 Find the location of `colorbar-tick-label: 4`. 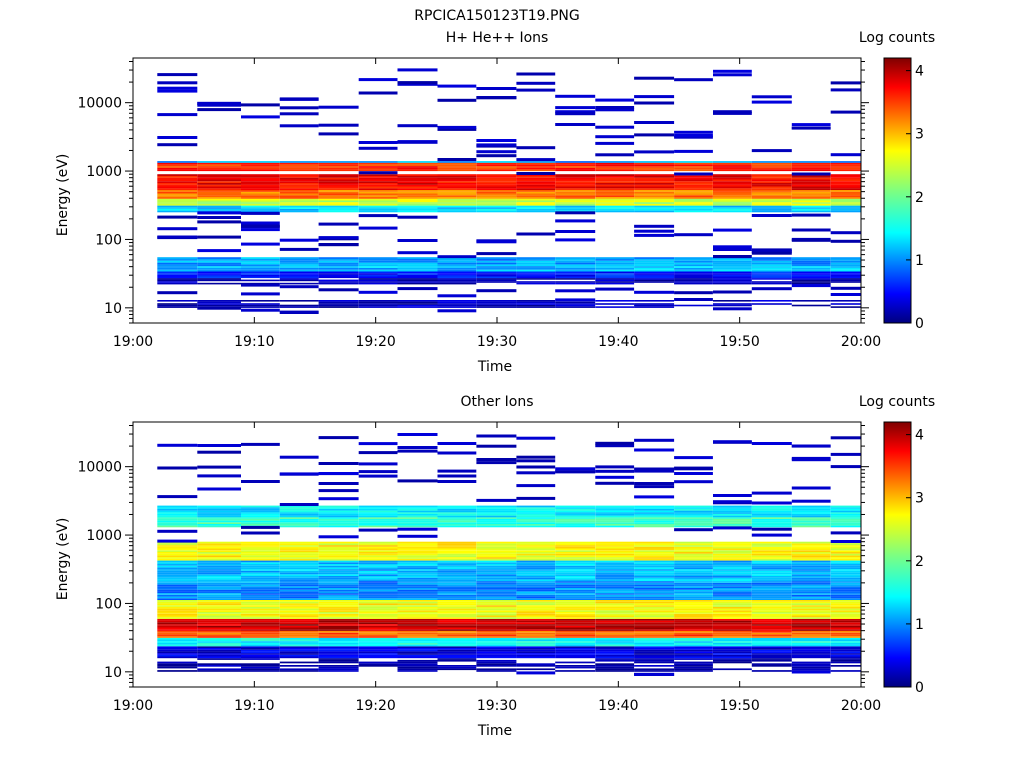

colorbar-tick-label: 4 is located at coordinates (919, 436).